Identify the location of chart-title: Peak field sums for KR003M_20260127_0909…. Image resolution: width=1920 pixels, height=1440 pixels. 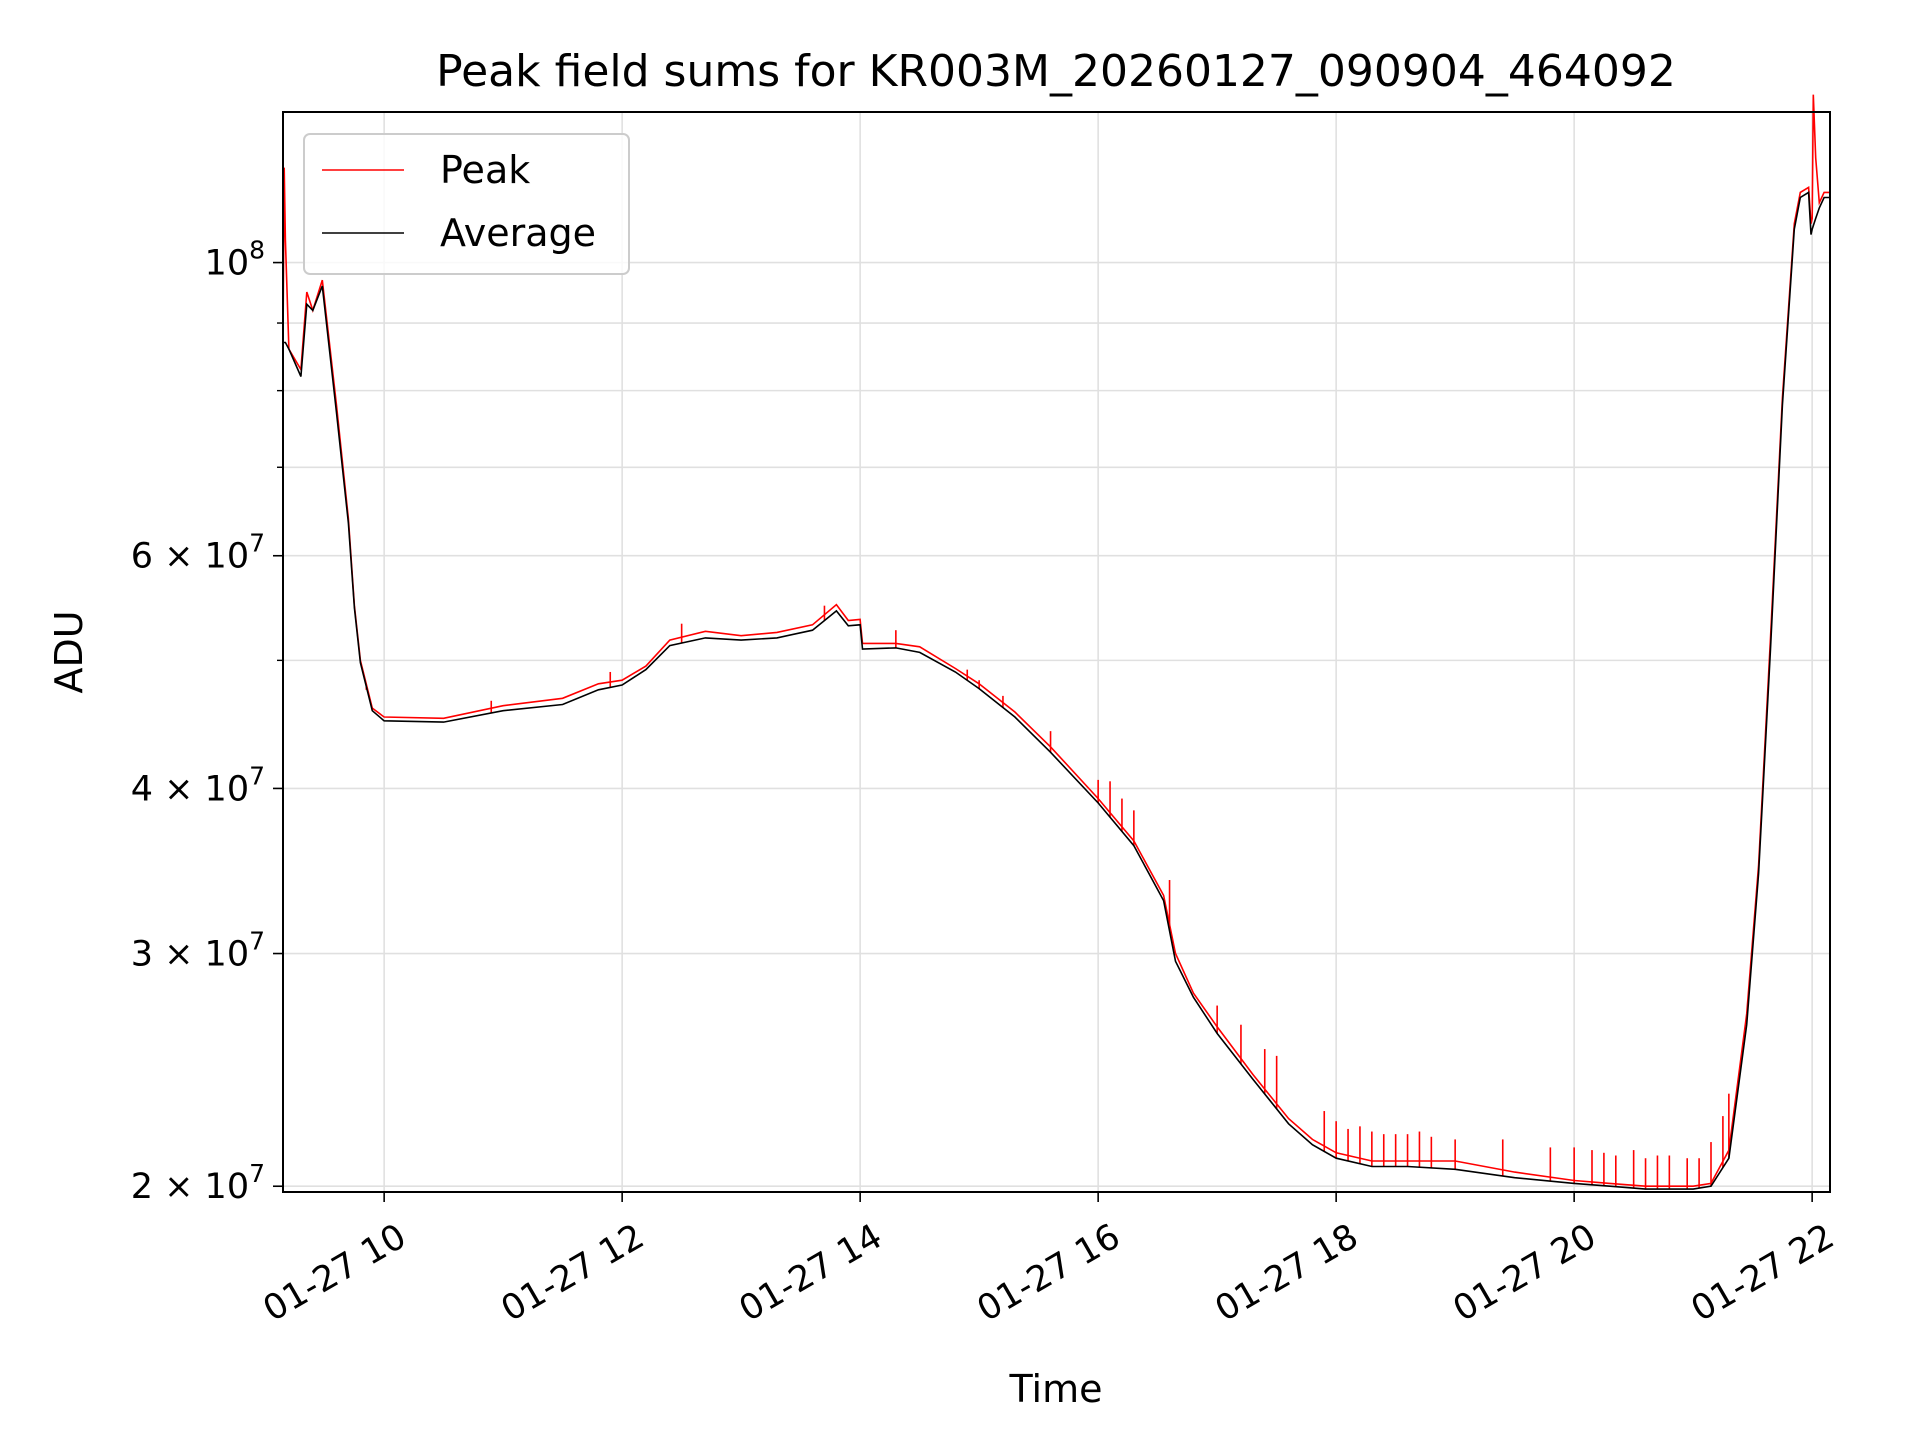
(1056, 71).